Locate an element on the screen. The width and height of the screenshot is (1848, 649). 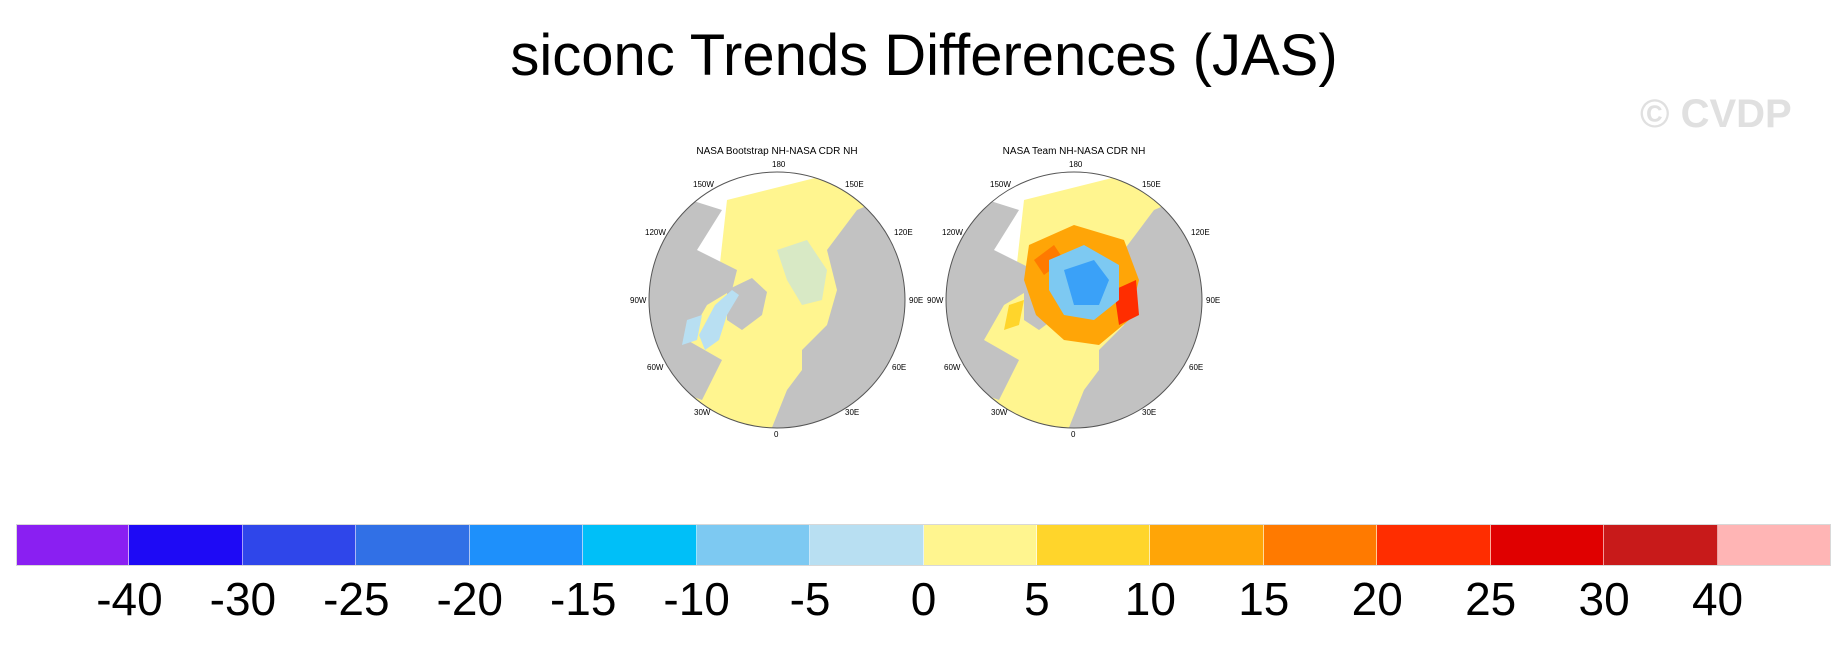
colorbar-tick-label: -10 is located at coordinates (696, 599).